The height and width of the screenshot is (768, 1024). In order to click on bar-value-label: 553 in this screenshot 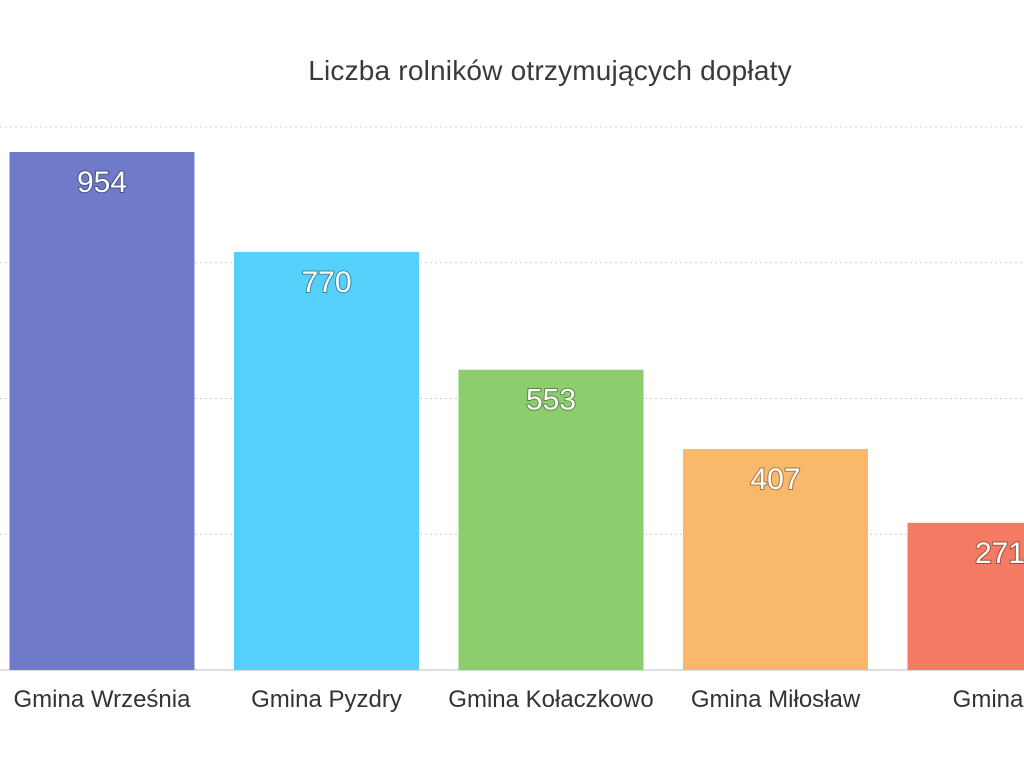, I will do `click(551, 400)`.